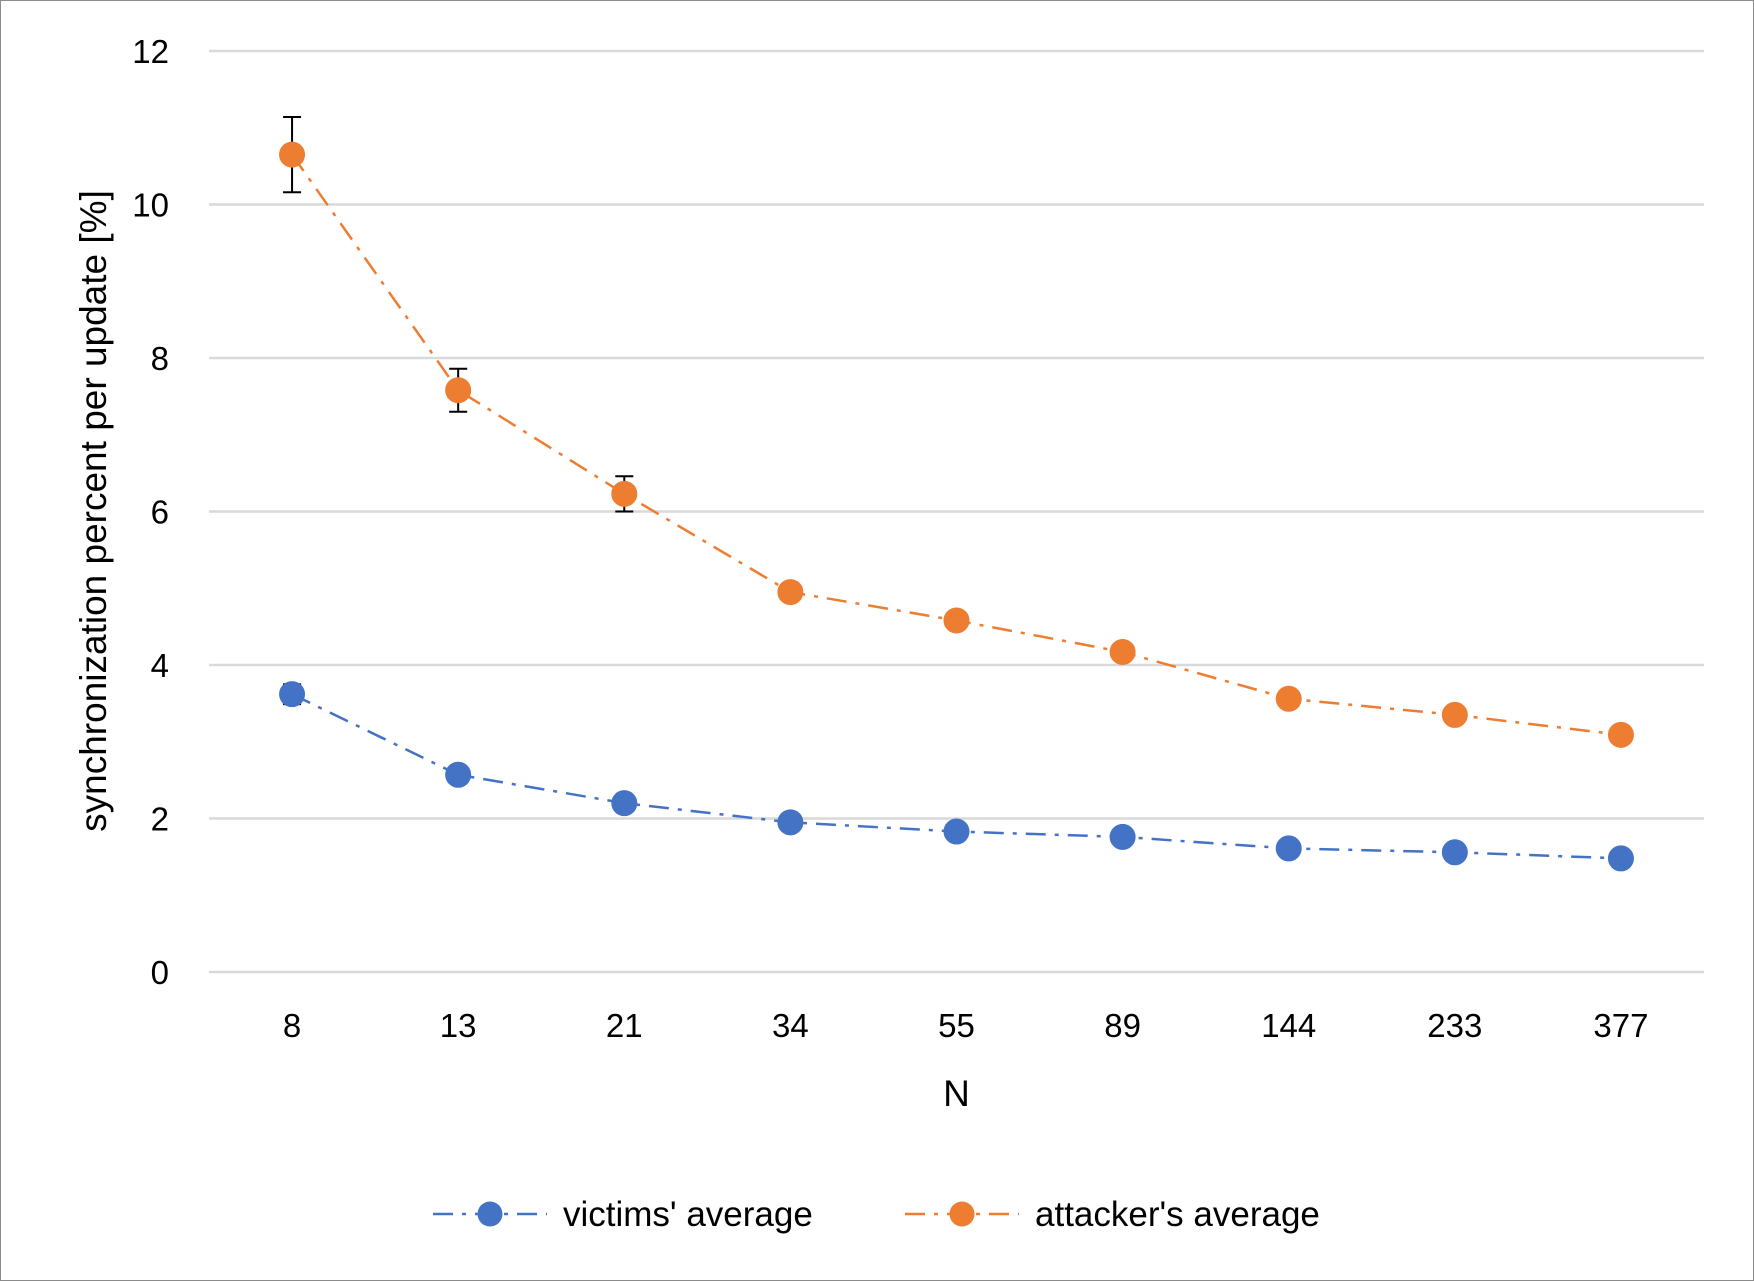  I want to click on x-axis-title: N, so click(956, 1093).